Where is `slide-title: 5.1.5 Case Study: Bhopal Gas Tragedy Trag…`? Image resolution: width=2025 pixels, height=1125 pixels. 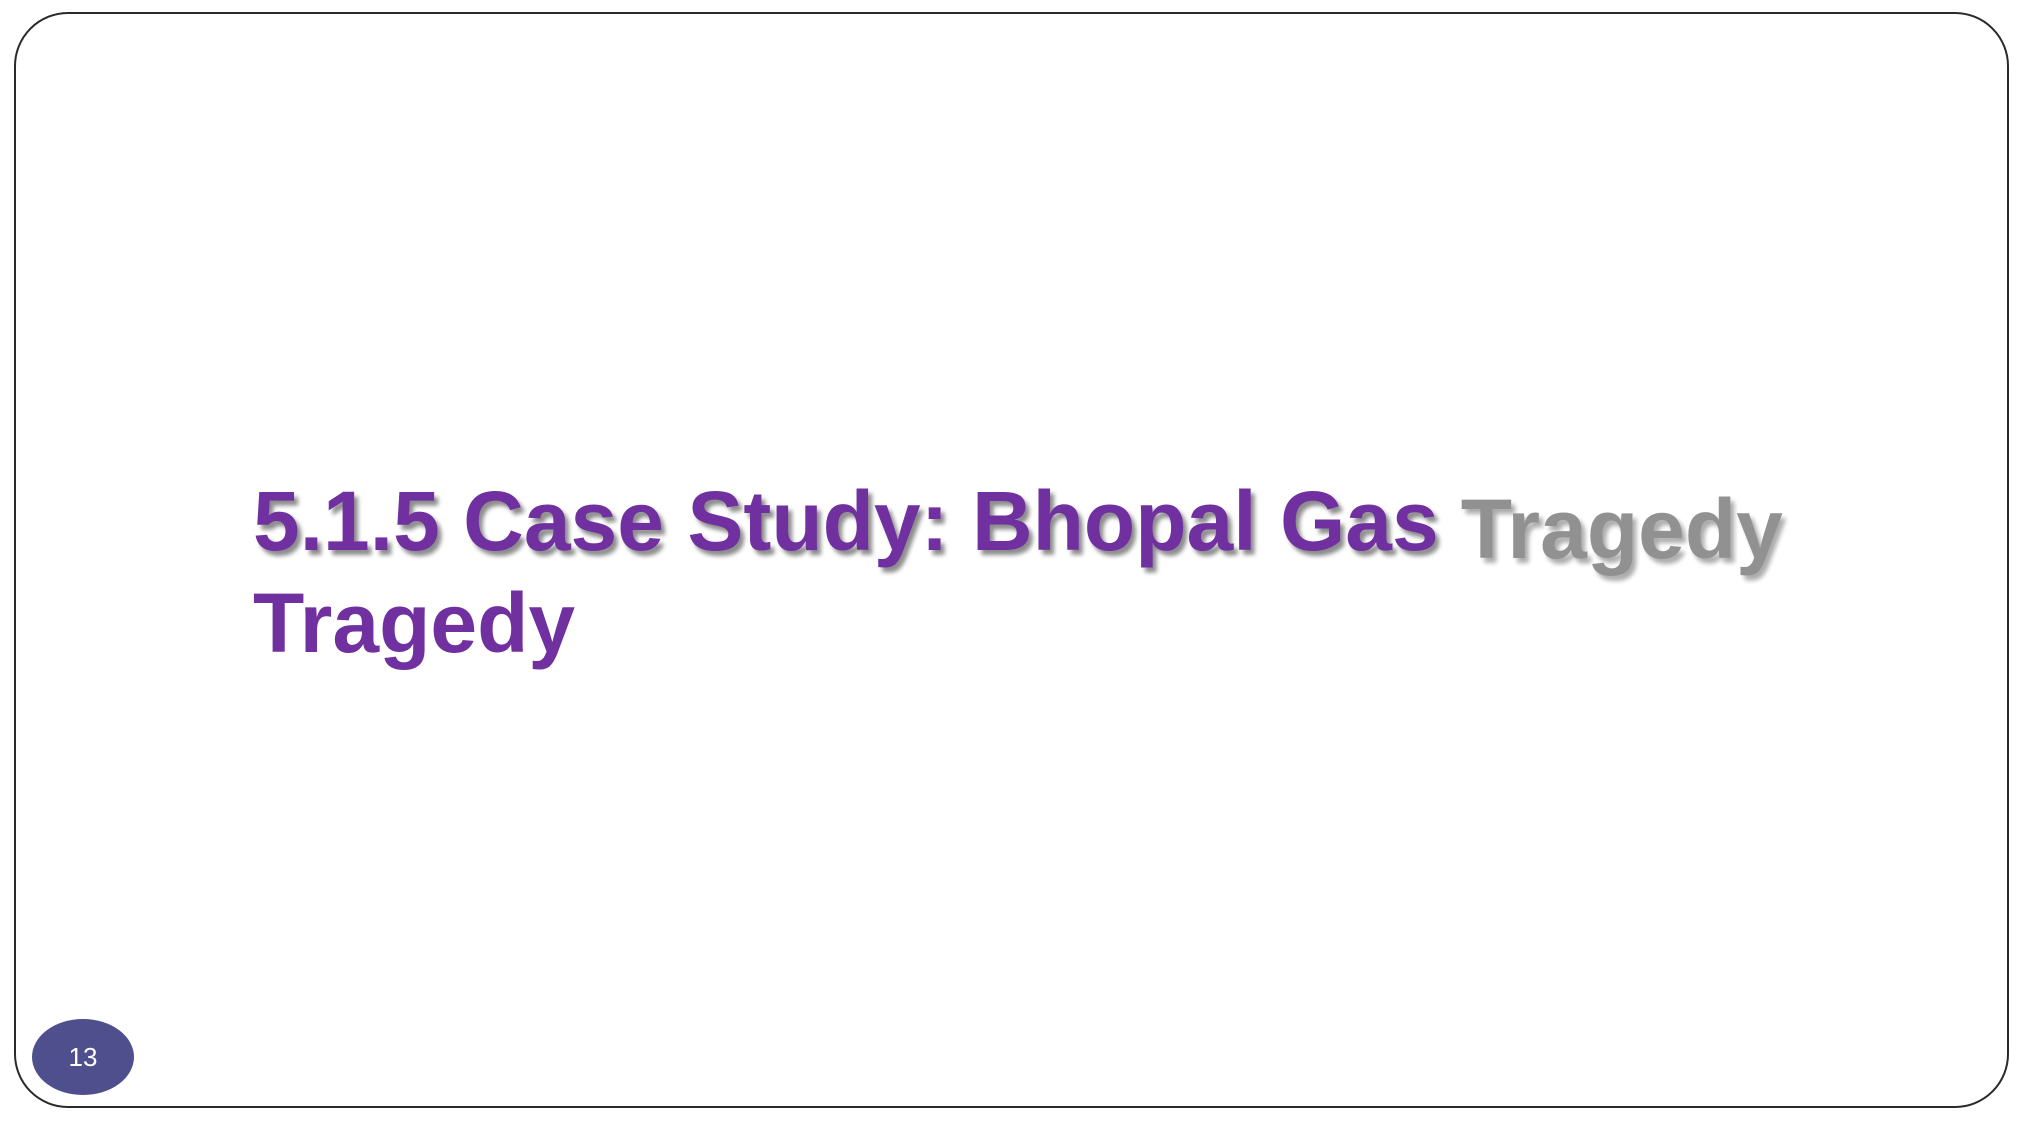 slide-title: 5.1.5 Case Study: Bhopal Gas Tragedy Trag… is located at coordinates (1053, 572).